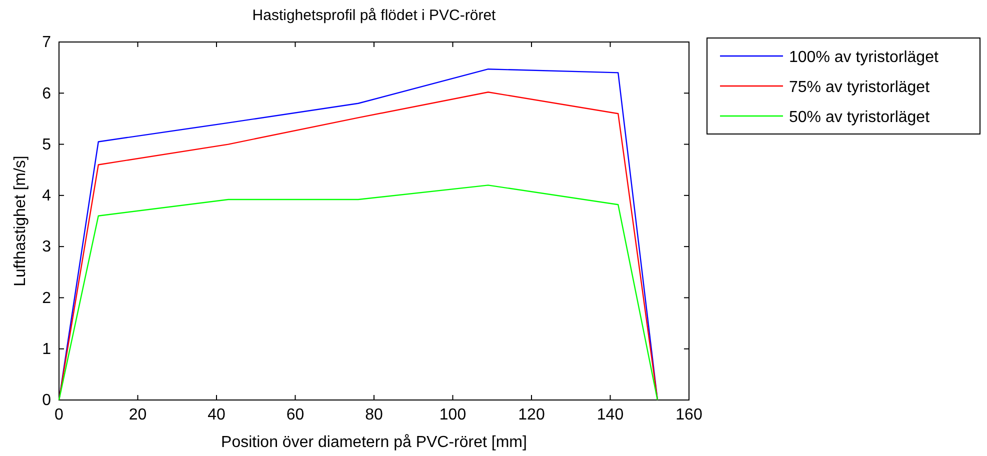  I want to click on chart-title: Hastighetsprofil på flödet i PVC-röret, so click(374, 15).